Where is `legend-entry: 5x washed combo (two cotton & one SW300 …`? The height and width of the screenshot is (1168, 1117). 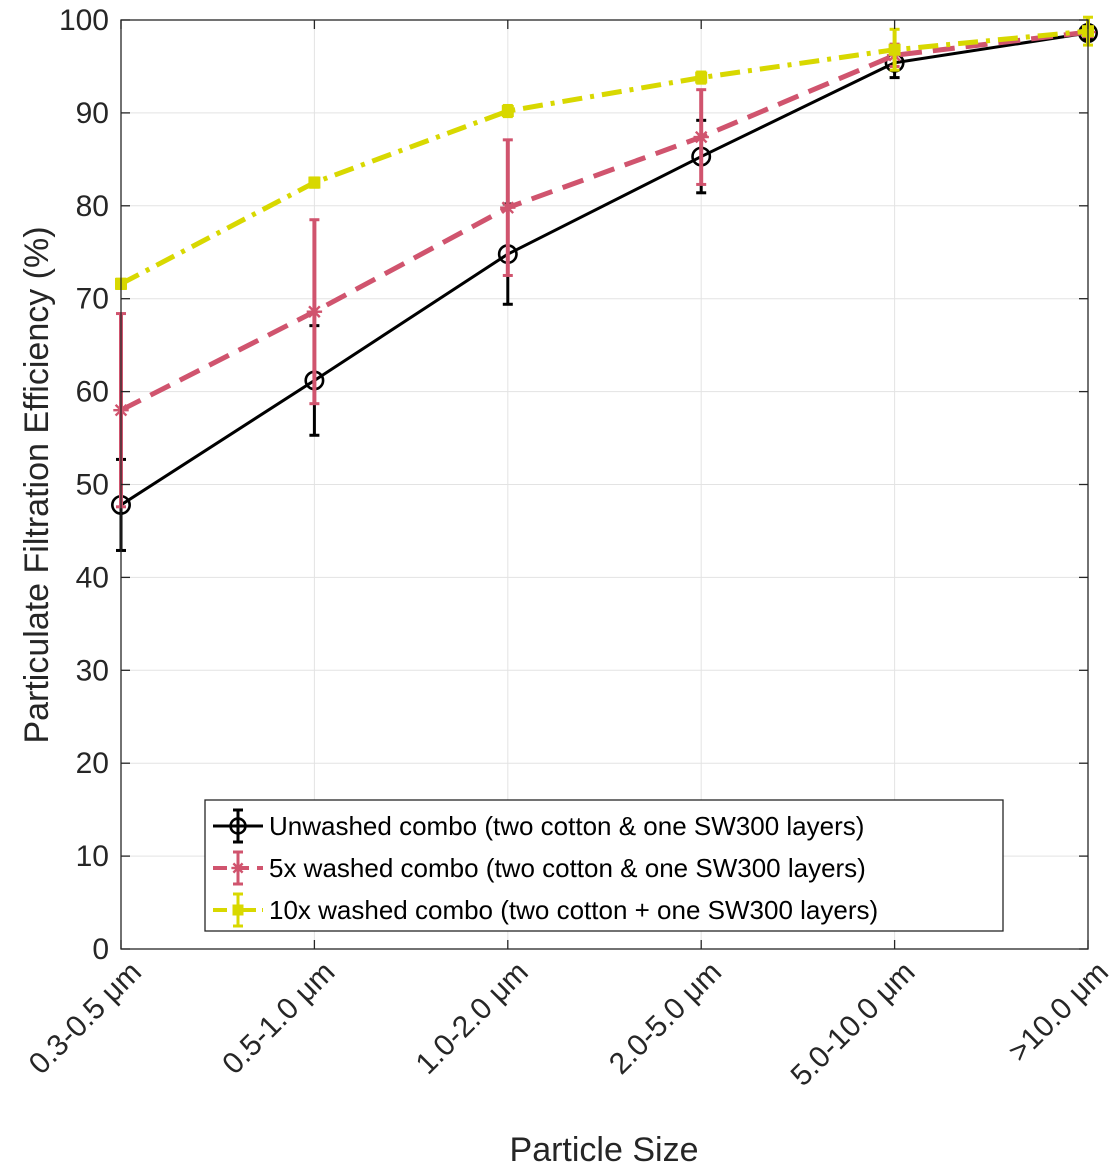
legend-entry: 5x washed combo (two cotton & one SW300 … is located at coordinates (539, 868).